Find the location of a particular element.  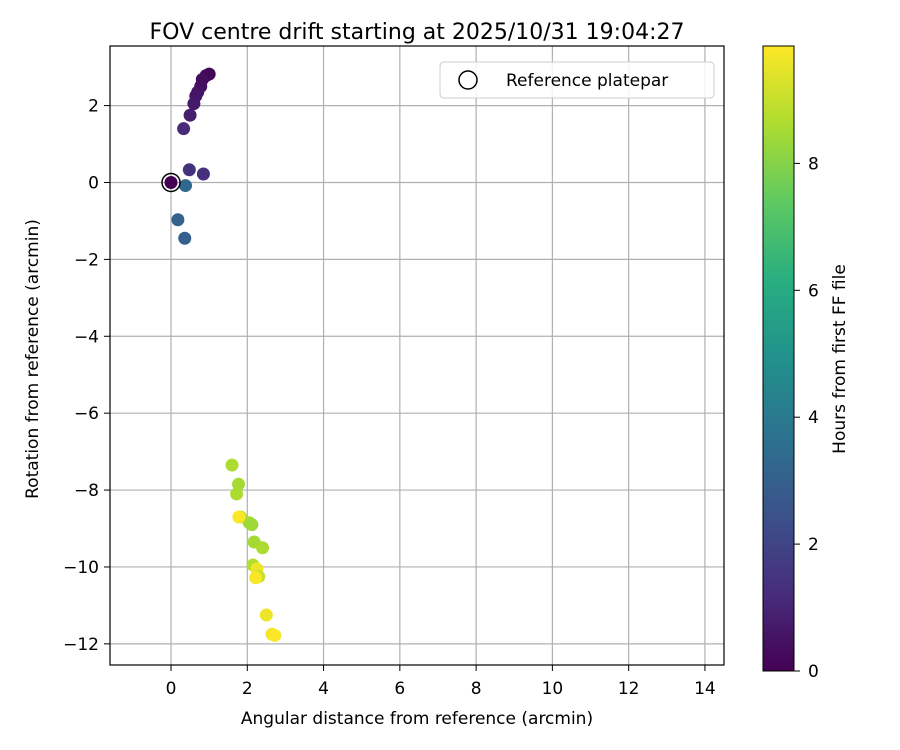

data-points is located at coordinates (223, 354).